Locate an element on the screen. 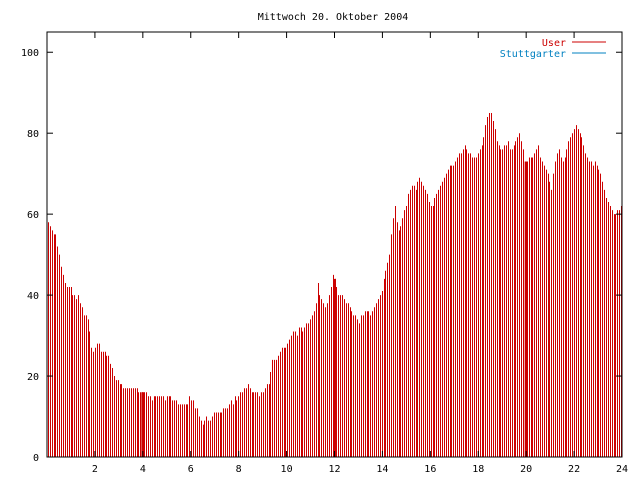  y-tick-label: 100 is located at coordinates (30, 53).